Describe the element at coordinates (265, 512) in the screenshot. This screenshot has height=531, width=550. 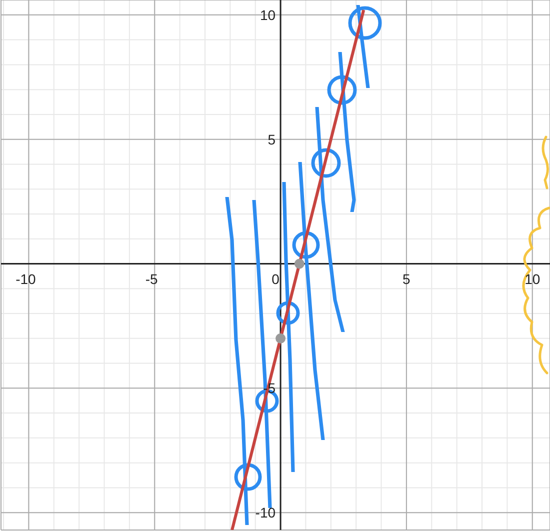
I see `y-tick-label: -10` at that location.